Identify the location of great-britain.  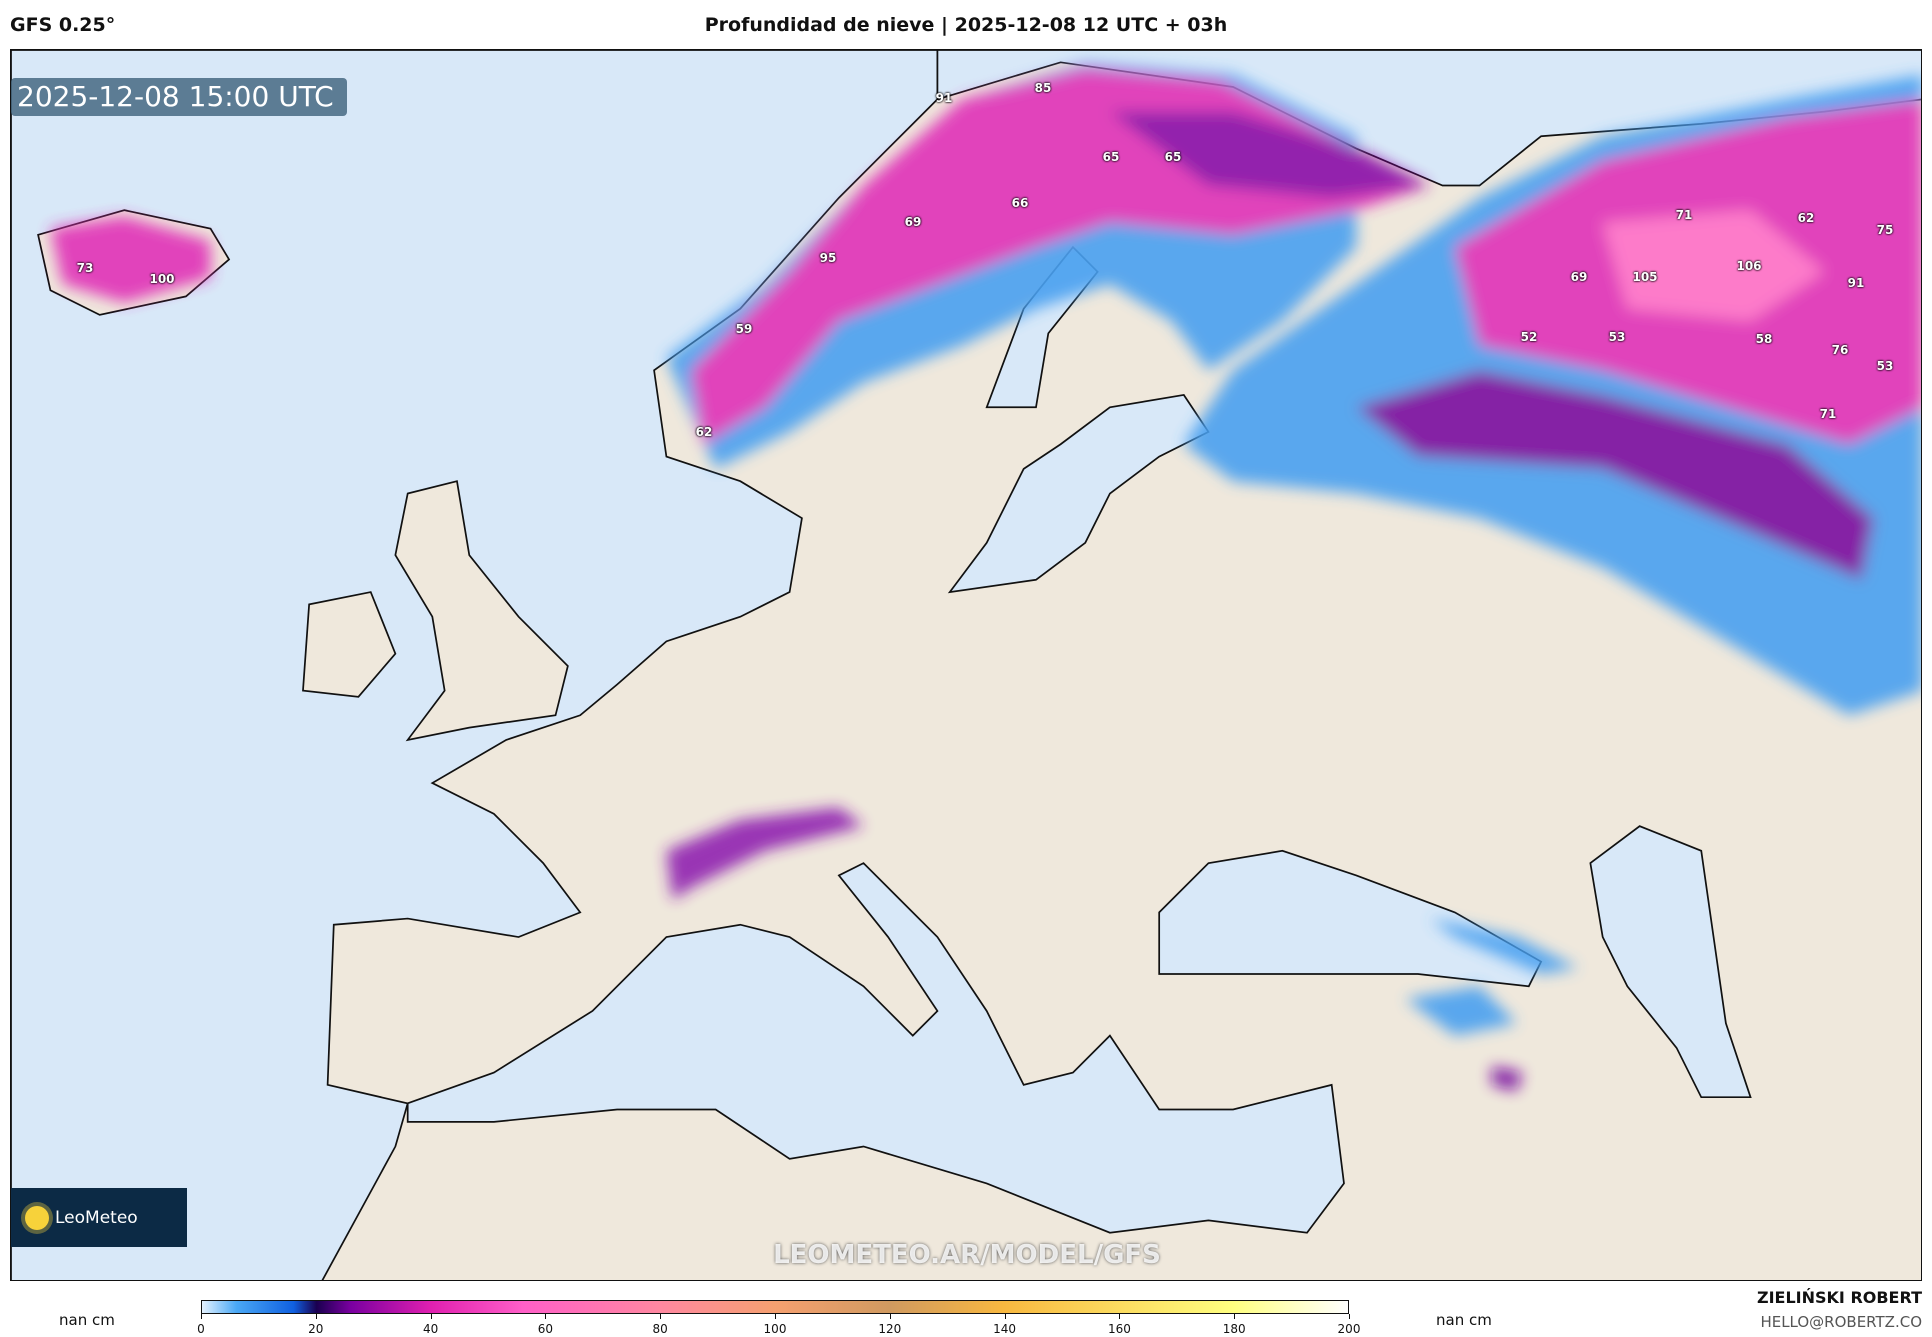
(481, 611).